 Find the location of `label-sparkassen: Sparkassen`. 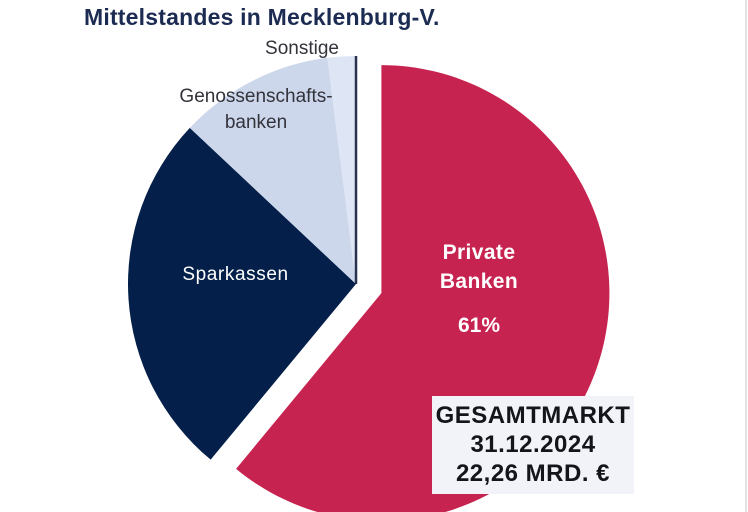

label-sparkassen: Sparkassen is located at coordinates (235, 274).